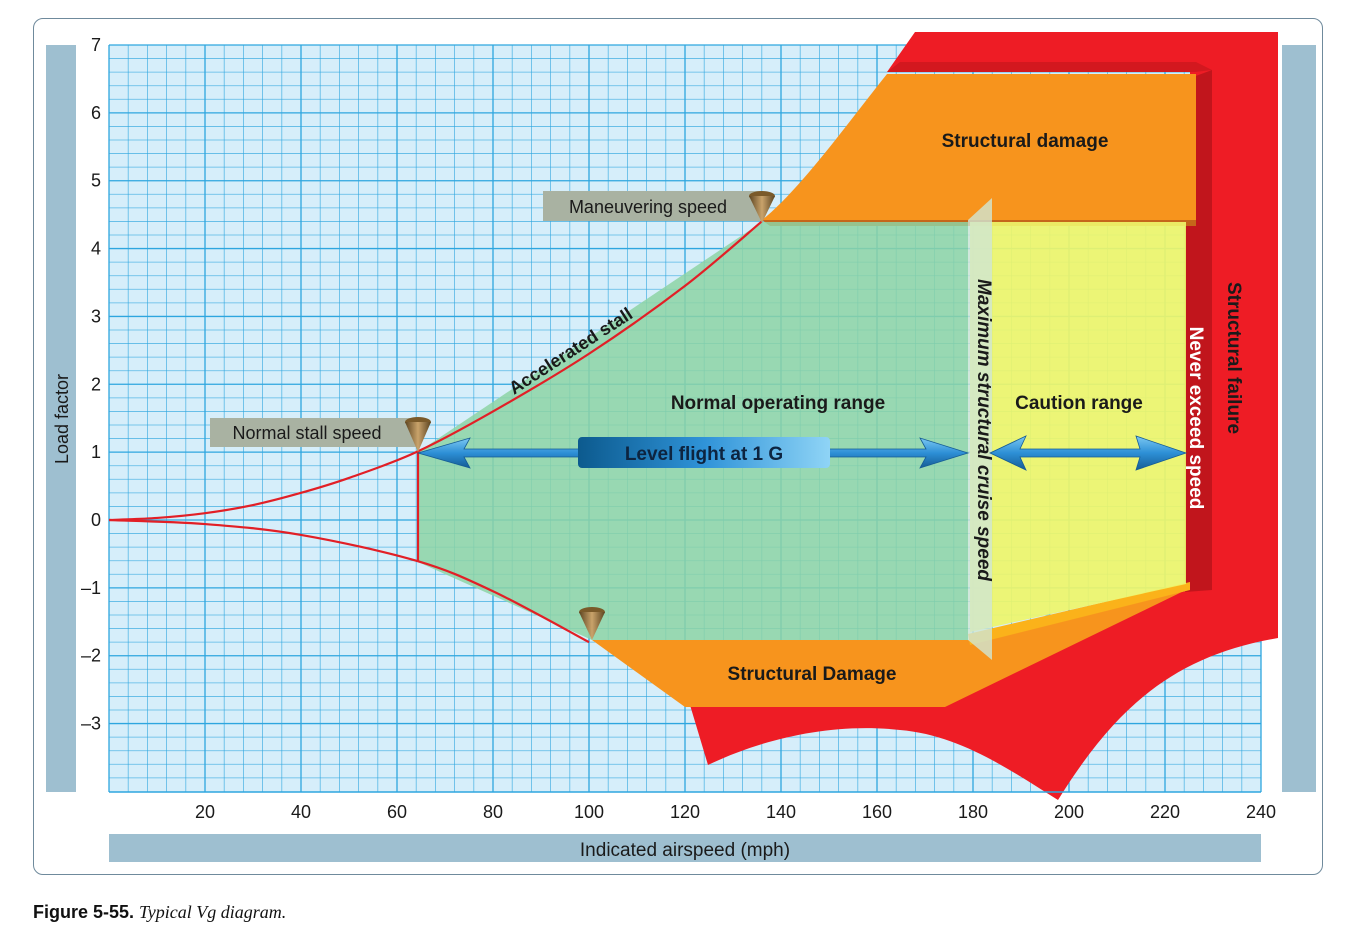 The image size is (1356, 946). I want to click on x-tick-label: 60, so click(397, 812).